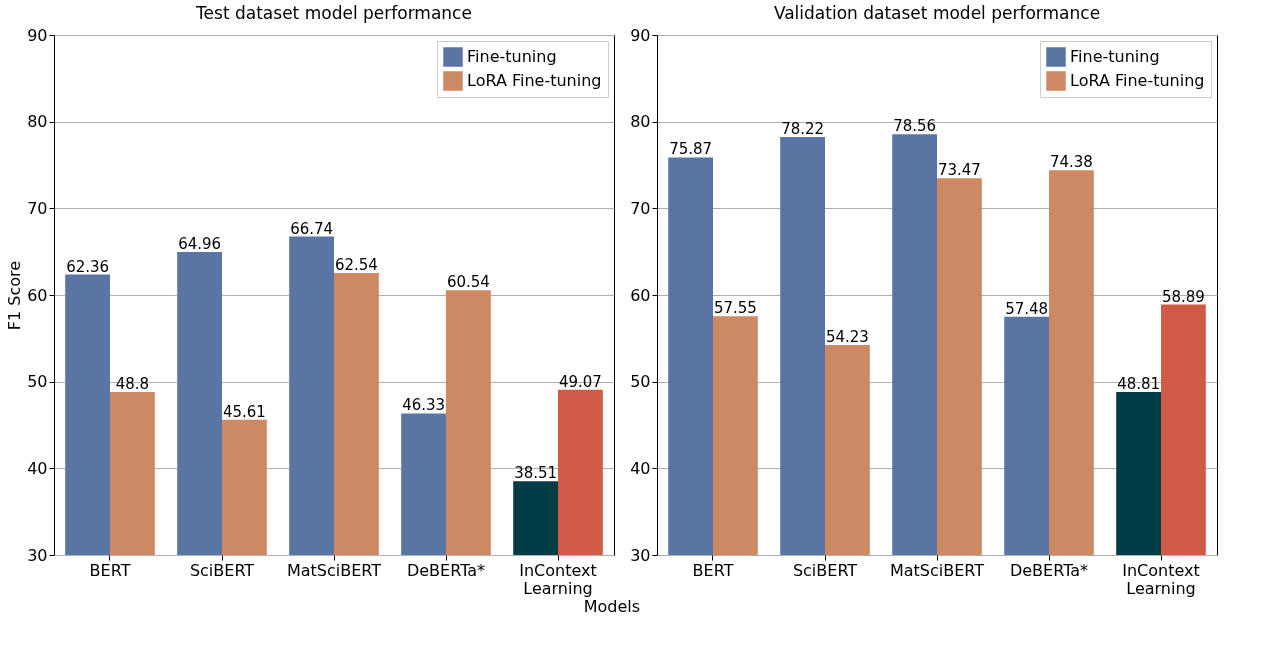  I want to click on data-label: 38.51, so click(536, 473).